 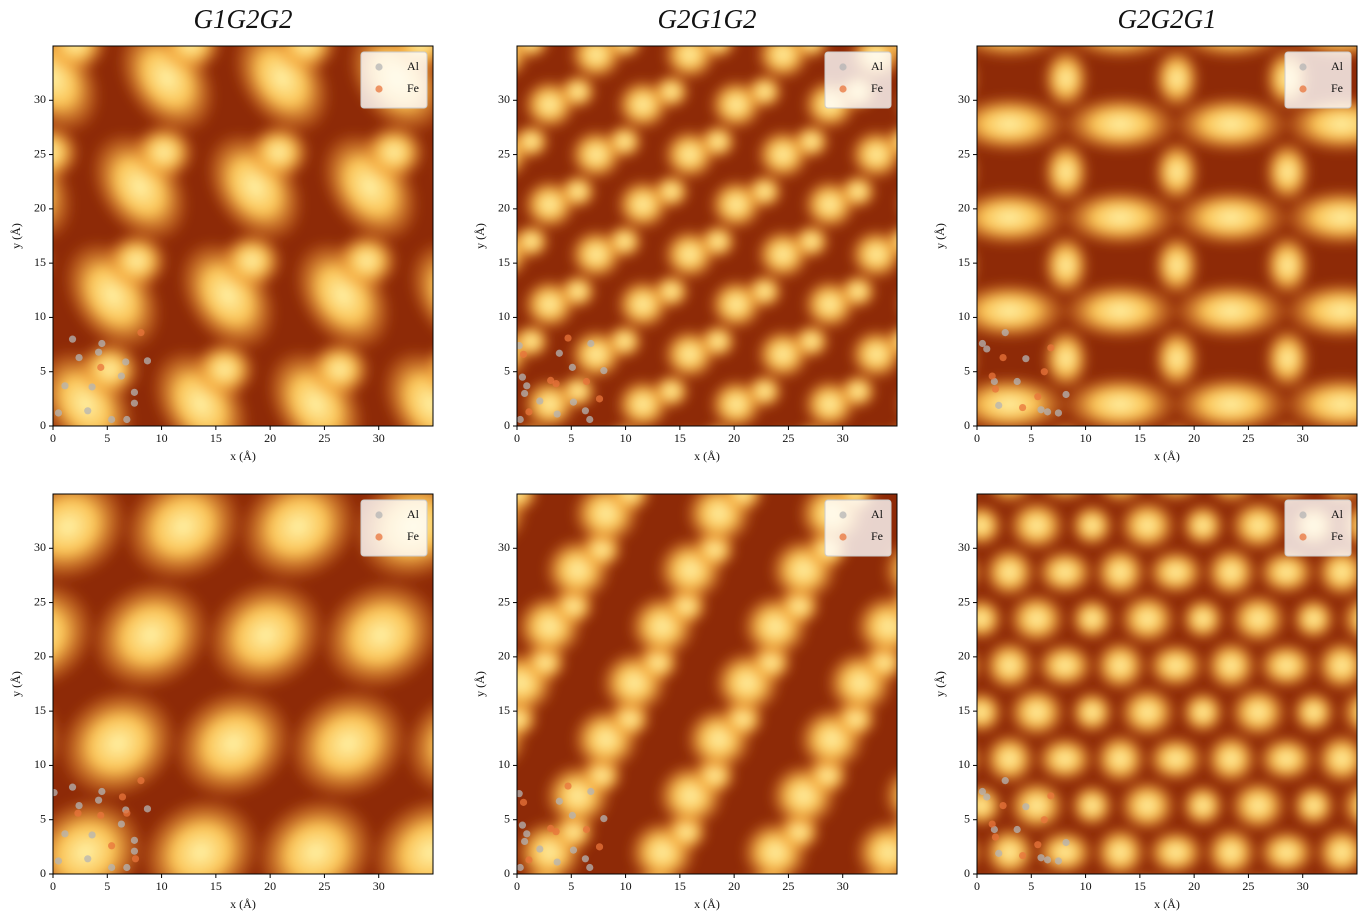 What do you see at coordinates (626, 886) in the screenshot?
I see `x-tick-label: 10` at bounding box center [626, 886].